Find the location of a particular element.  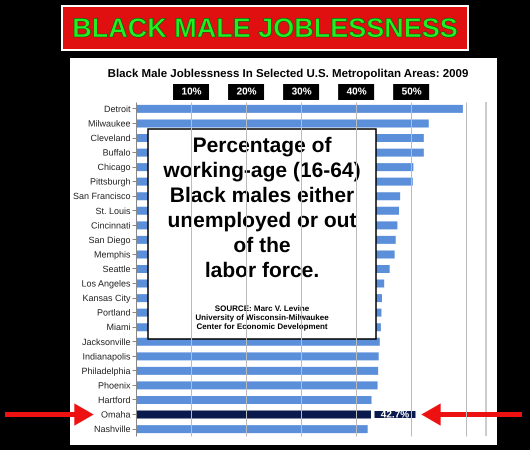

y-tick-label: San Francisco is located at coordinates (101, 196).